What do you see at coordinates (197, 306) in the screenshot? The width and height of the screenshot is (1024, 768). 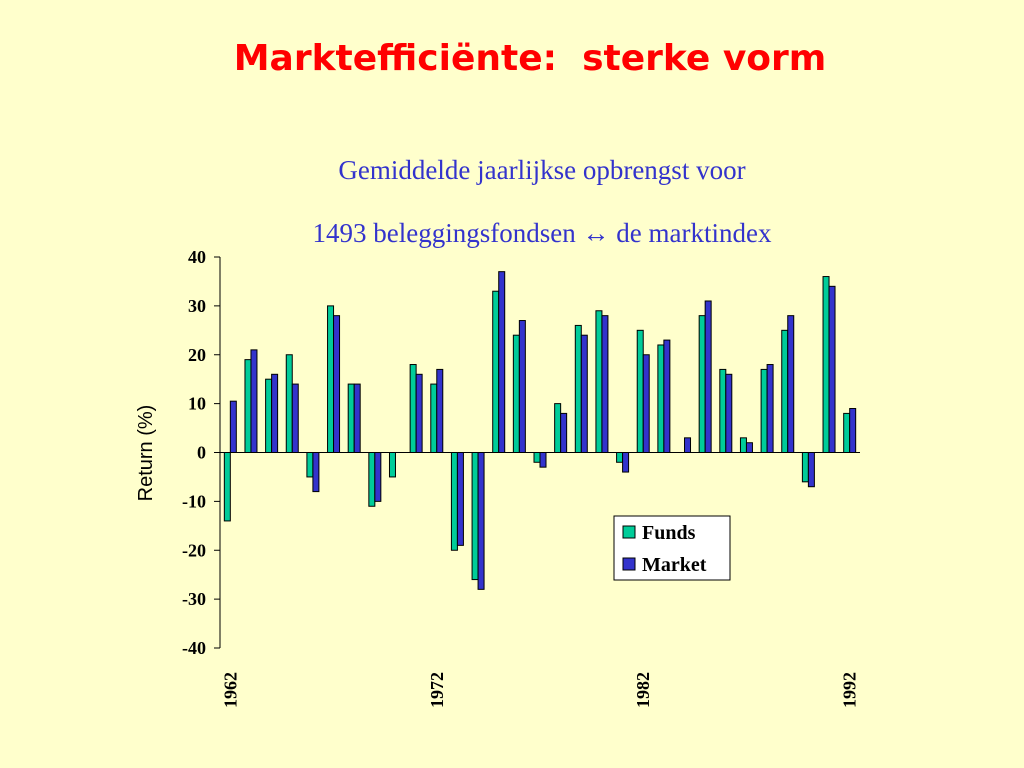 I see `y-tick-label: 30` at bounding box center [197, 306].